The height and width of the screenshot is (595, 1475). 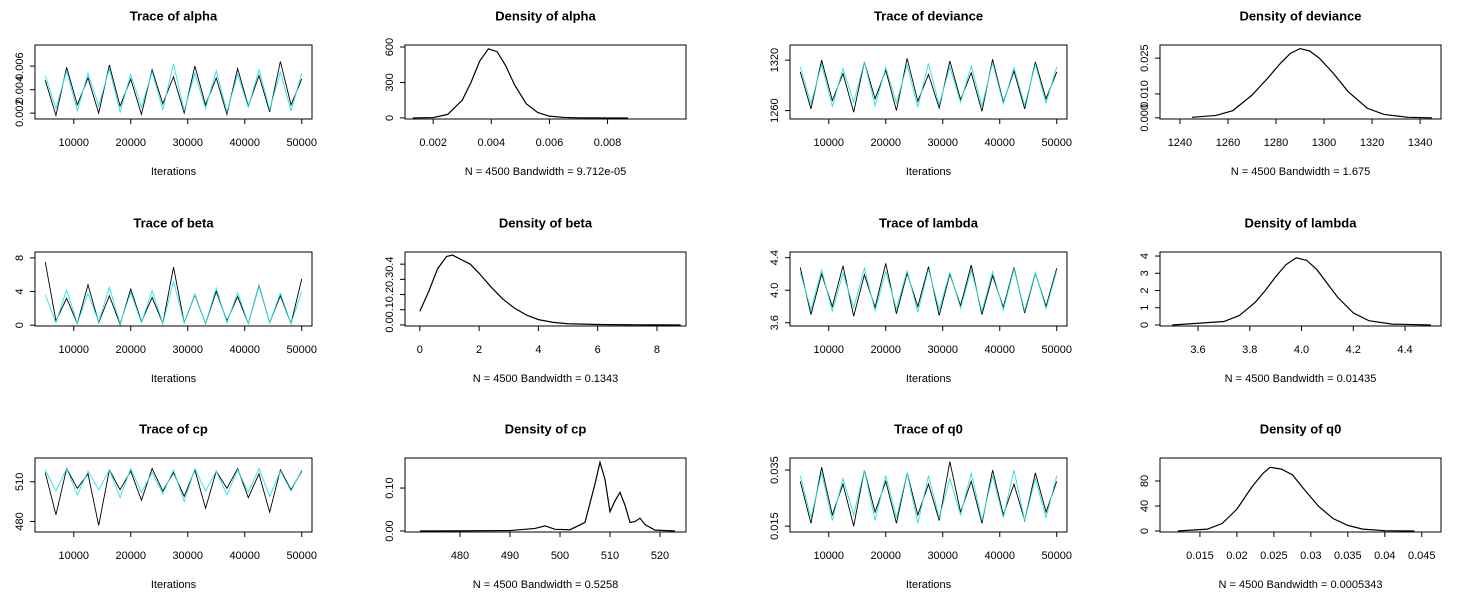 I want to click on x-tick-label: 1320, so click(x=1372, y=143).